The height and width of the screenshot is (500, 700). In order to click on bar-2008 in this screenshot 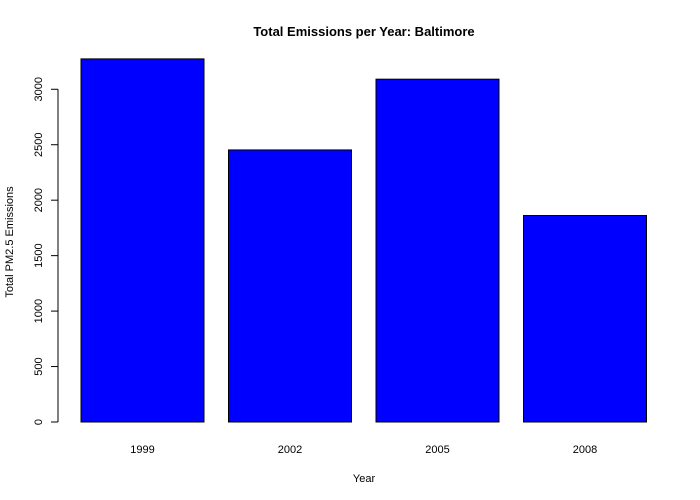, I will do `click(585, 318)`.